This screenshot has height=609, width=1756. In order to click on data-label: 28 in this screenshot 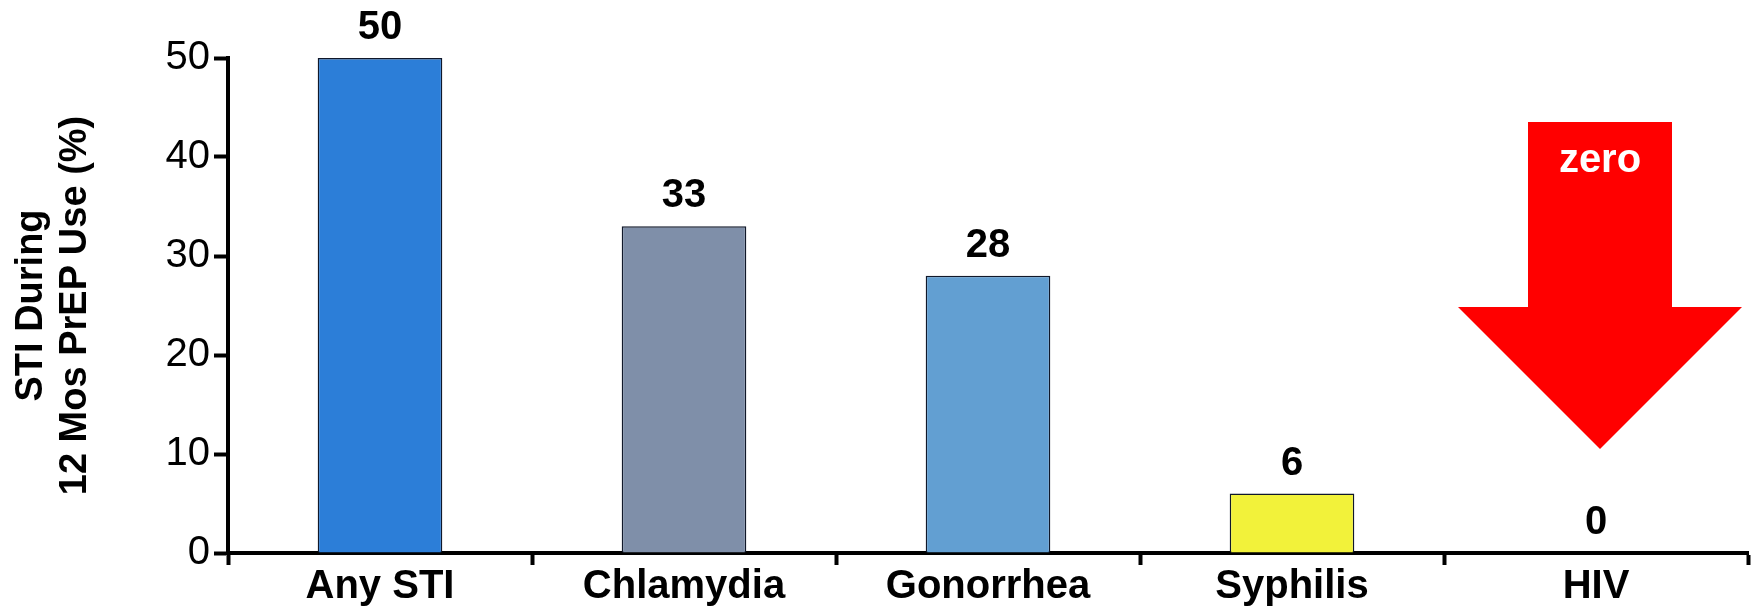, I will do `click(988, 242)`.